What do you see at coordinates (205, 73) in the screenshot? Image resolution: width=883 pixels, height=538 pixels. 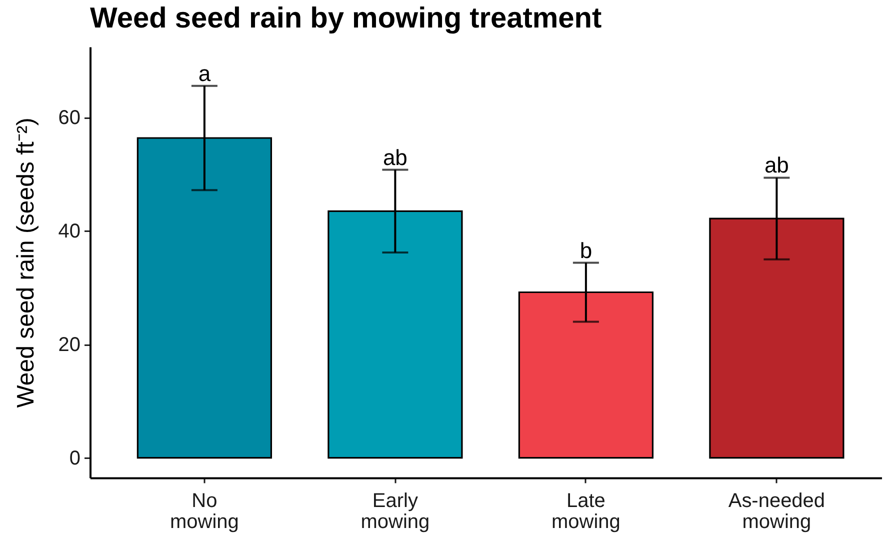 I see `annotation: a` at bounding box center [205, 73].